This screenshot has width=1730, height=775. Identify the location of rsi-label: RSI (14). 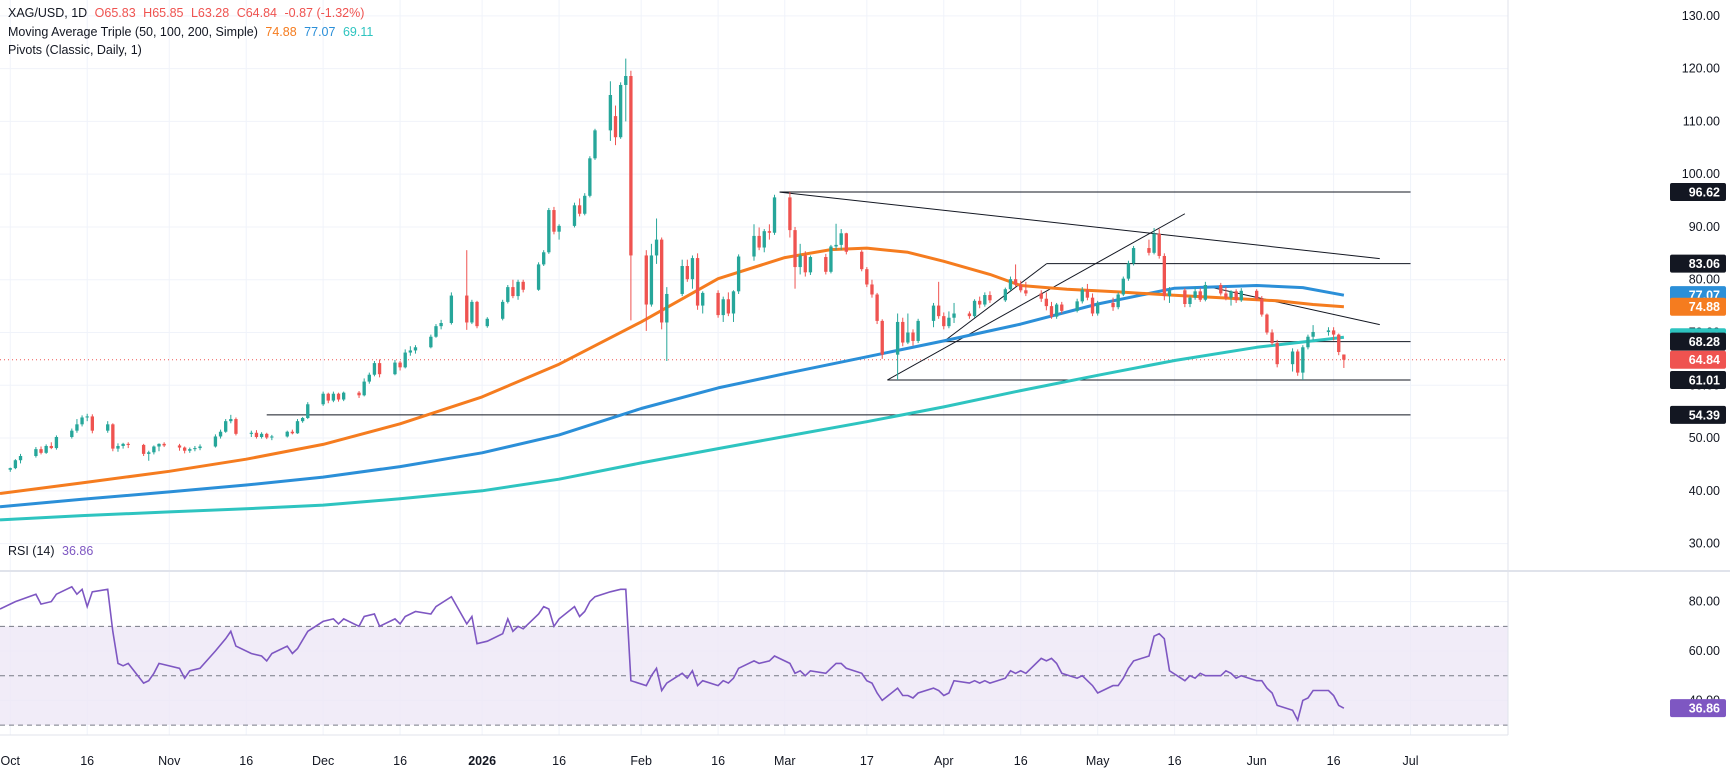
(31, 551).